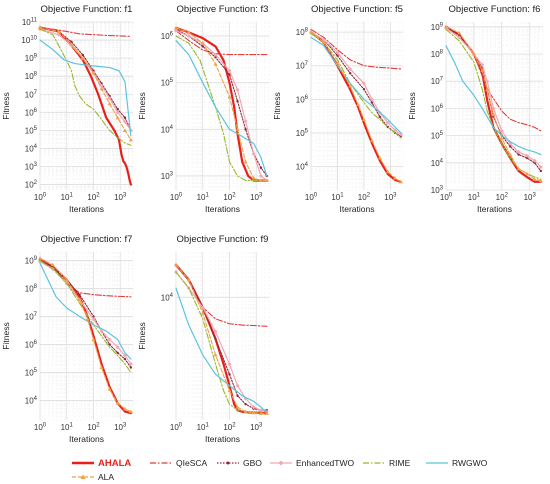 Image resolution: width=550 pixels, height=484 pixels. I want to click on chart-title: Objective Function: f6, so click(495, 9).